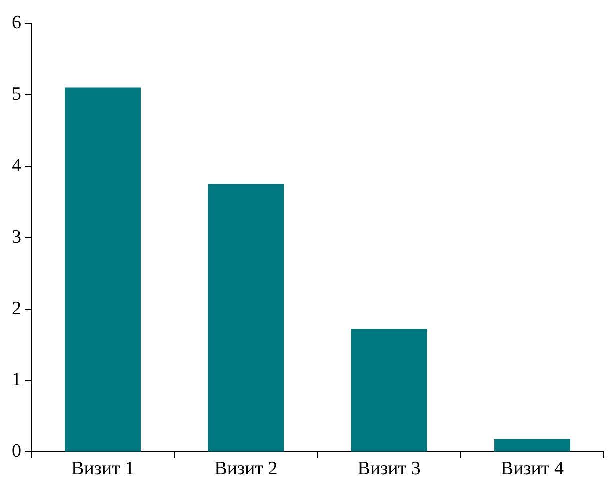 The height and width of the screenshot is (481, 610). Describe the element at coordinates (17, 237) in the screenshot. I see `y-tick-label: 3` at that location.